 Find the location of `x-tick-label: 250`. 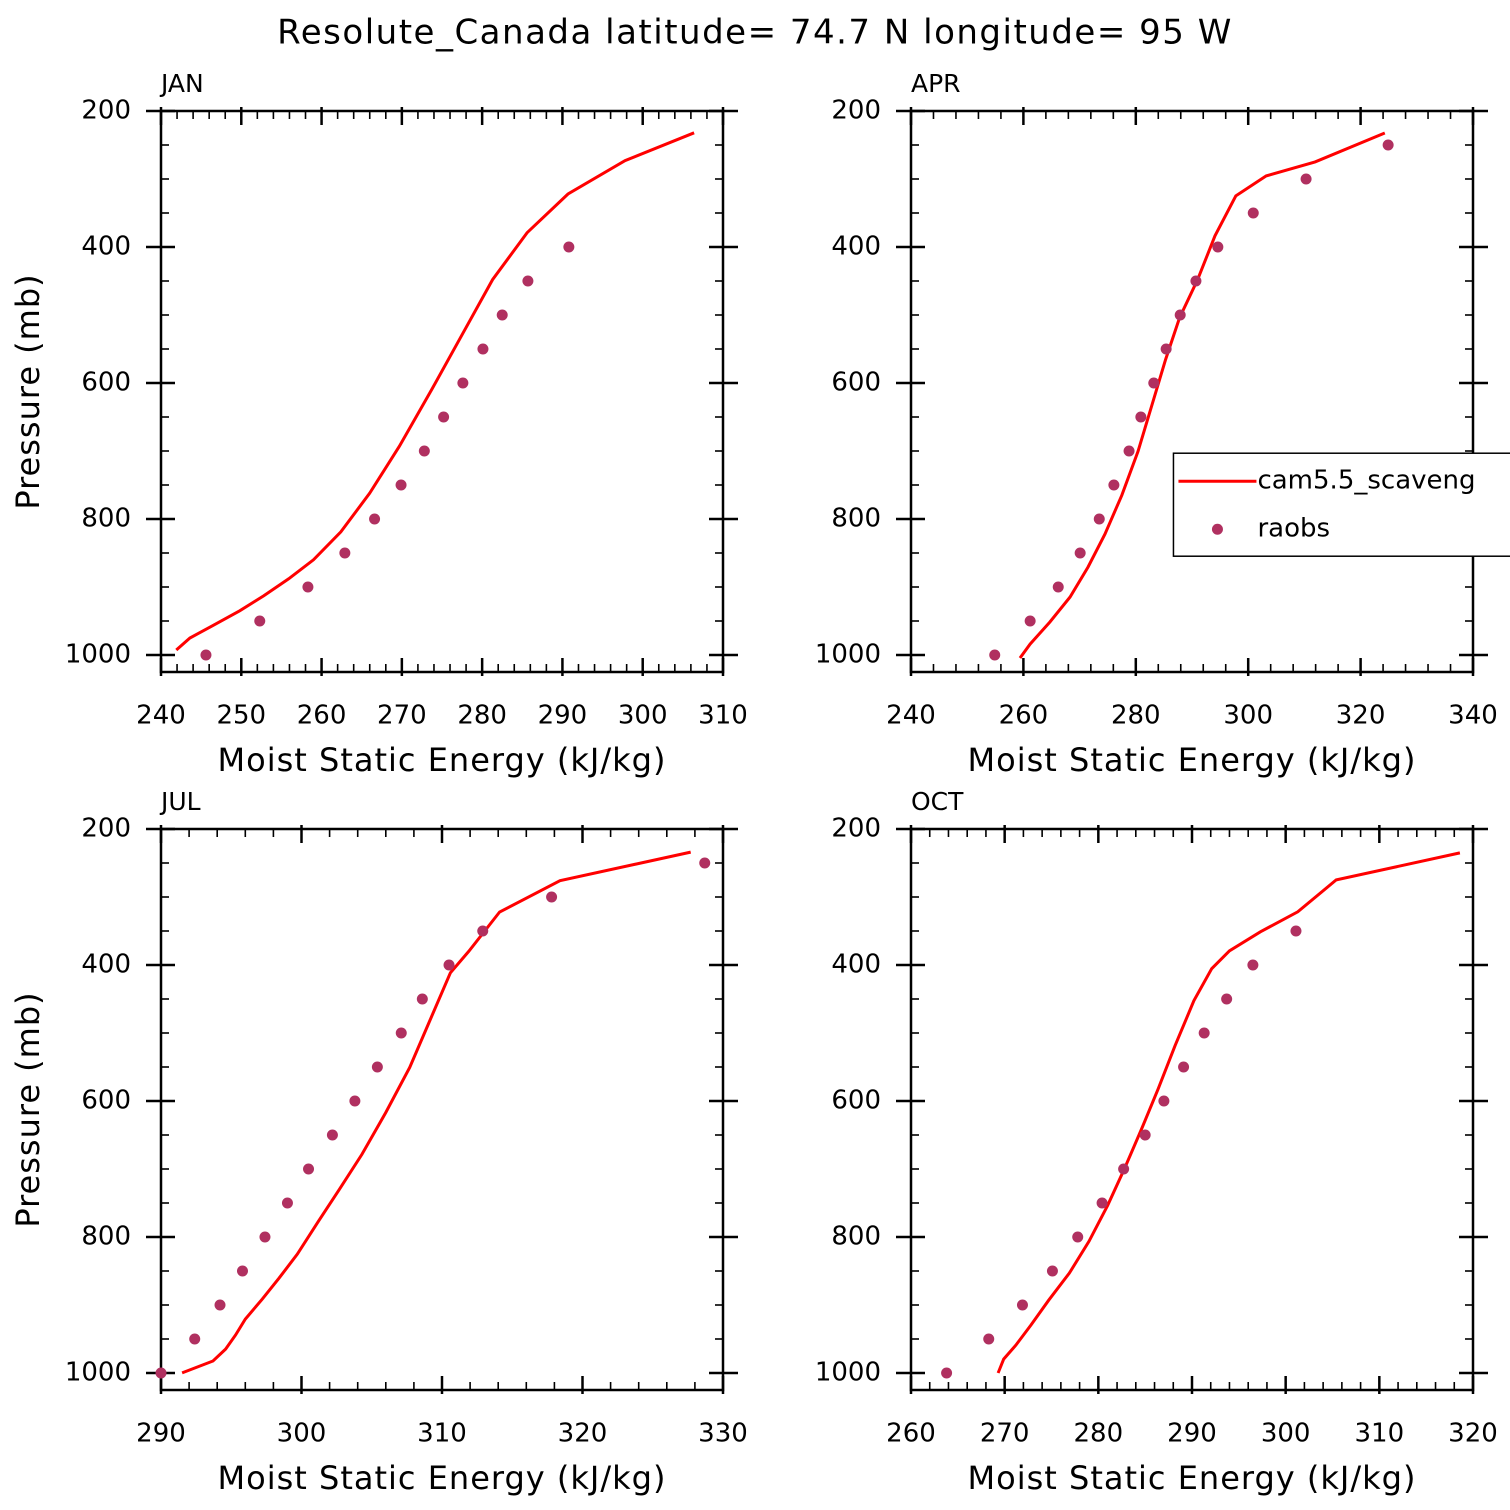

x-tick-label: 250 is located at coordinates (241, 716).